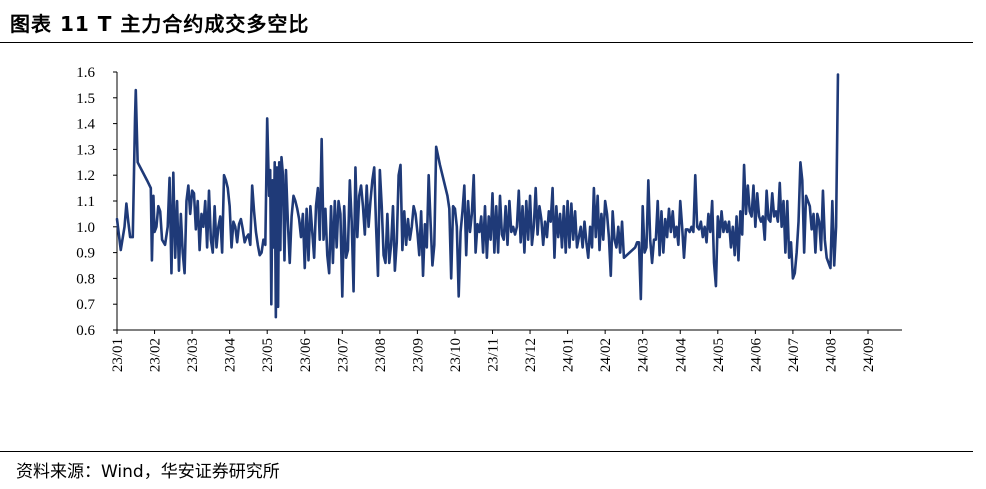  Describe the element at coordinates (719, 355) in the screenshot. I see `x-tick-label: 24/05` at that location.